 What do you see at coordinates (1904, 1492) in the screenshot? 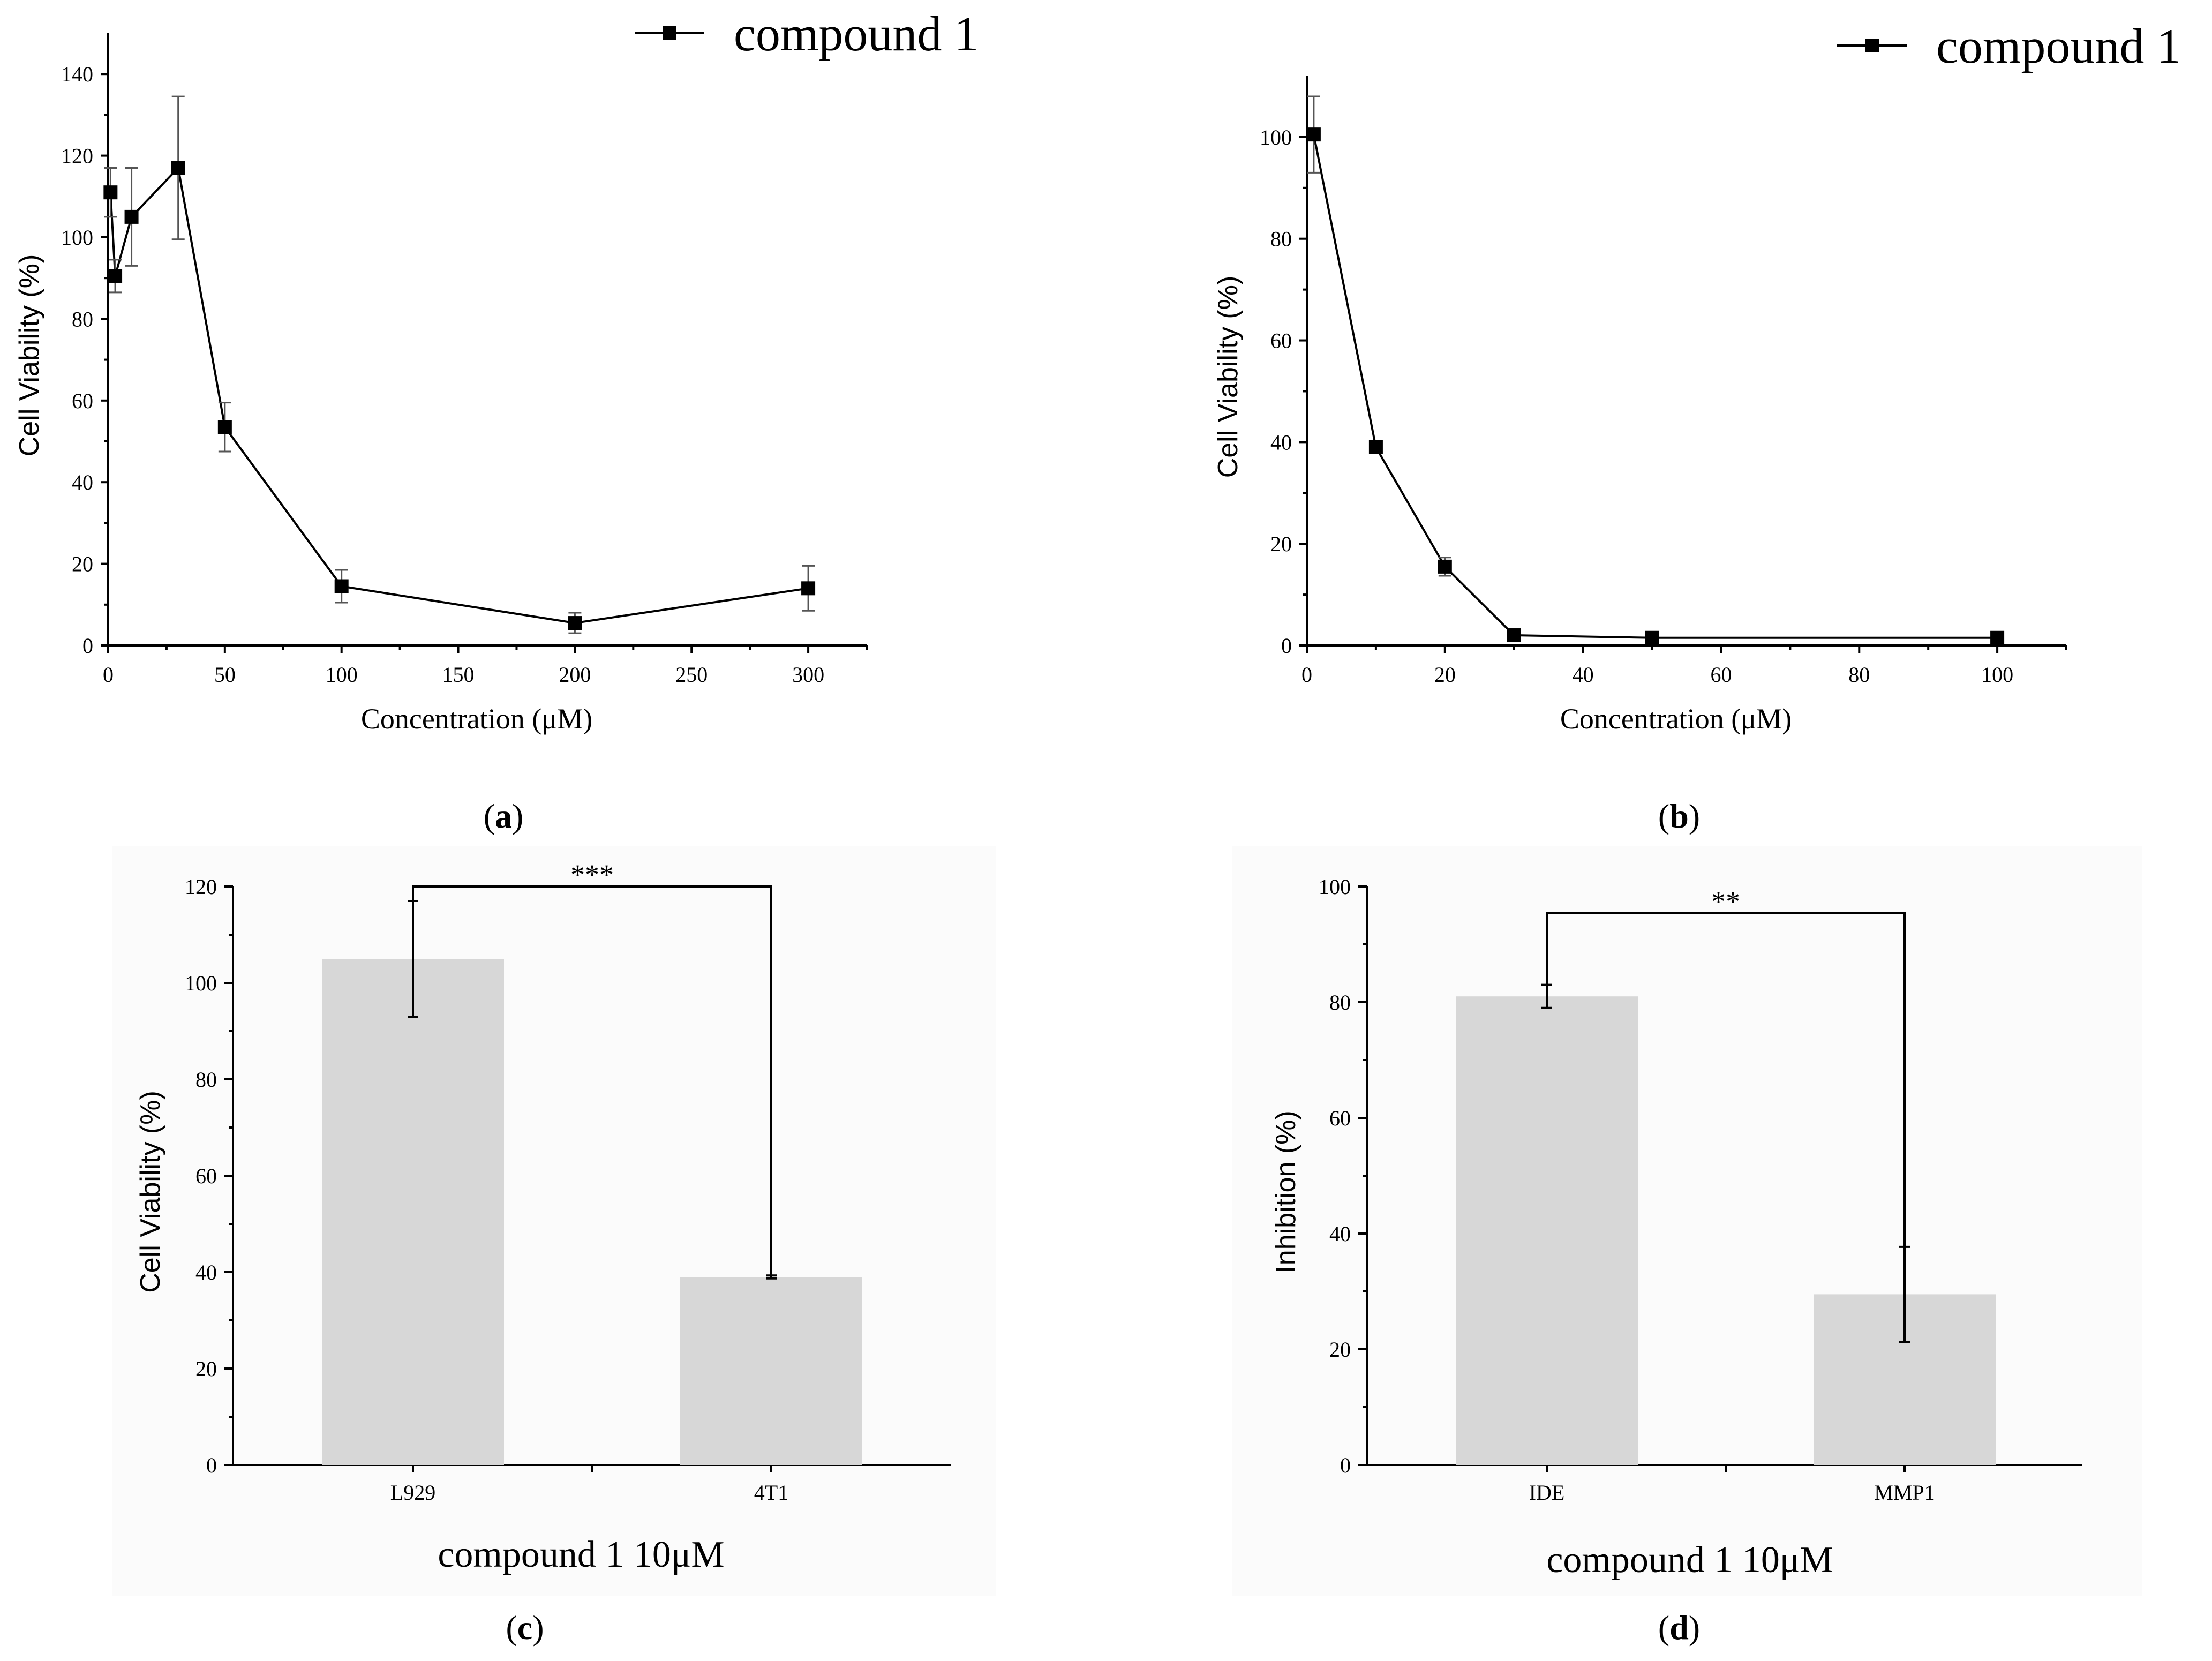
I see `category-label: MMP1` at bounding box center [1904, 1492].